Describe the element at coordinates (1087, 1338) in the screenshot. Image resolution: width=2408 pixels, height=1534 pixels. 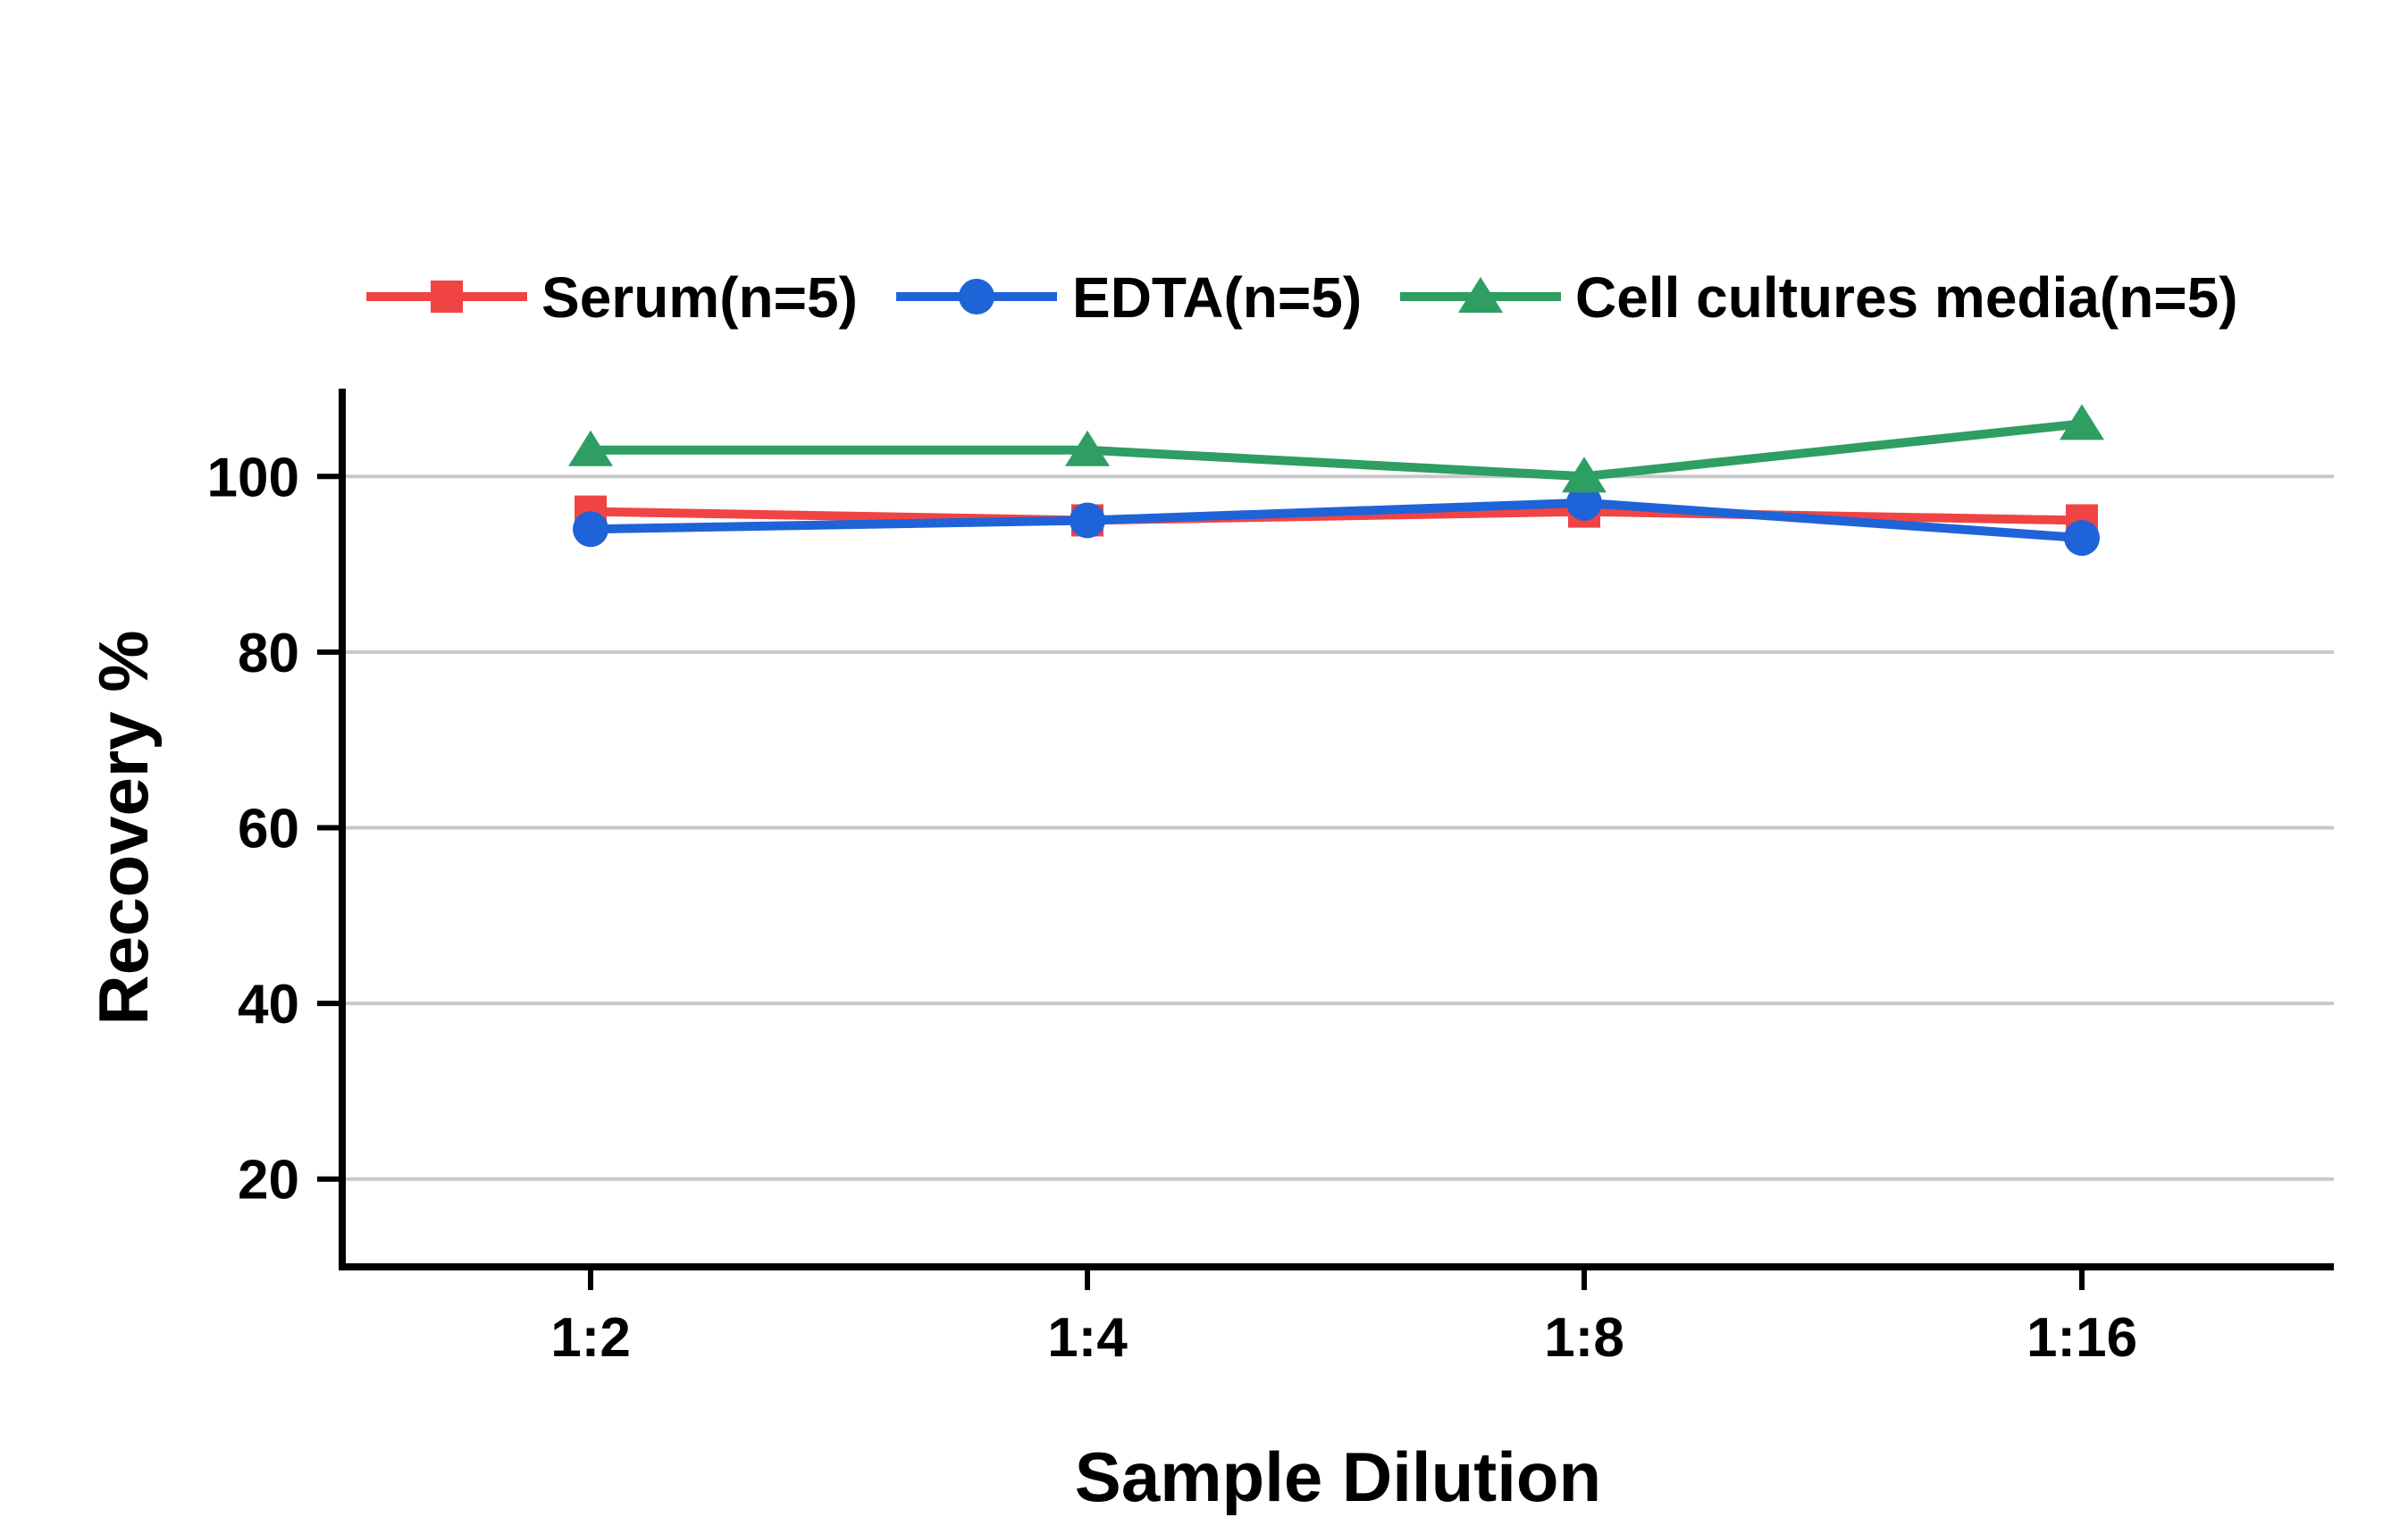
I see `x-tick-label: 1:4` at that location.